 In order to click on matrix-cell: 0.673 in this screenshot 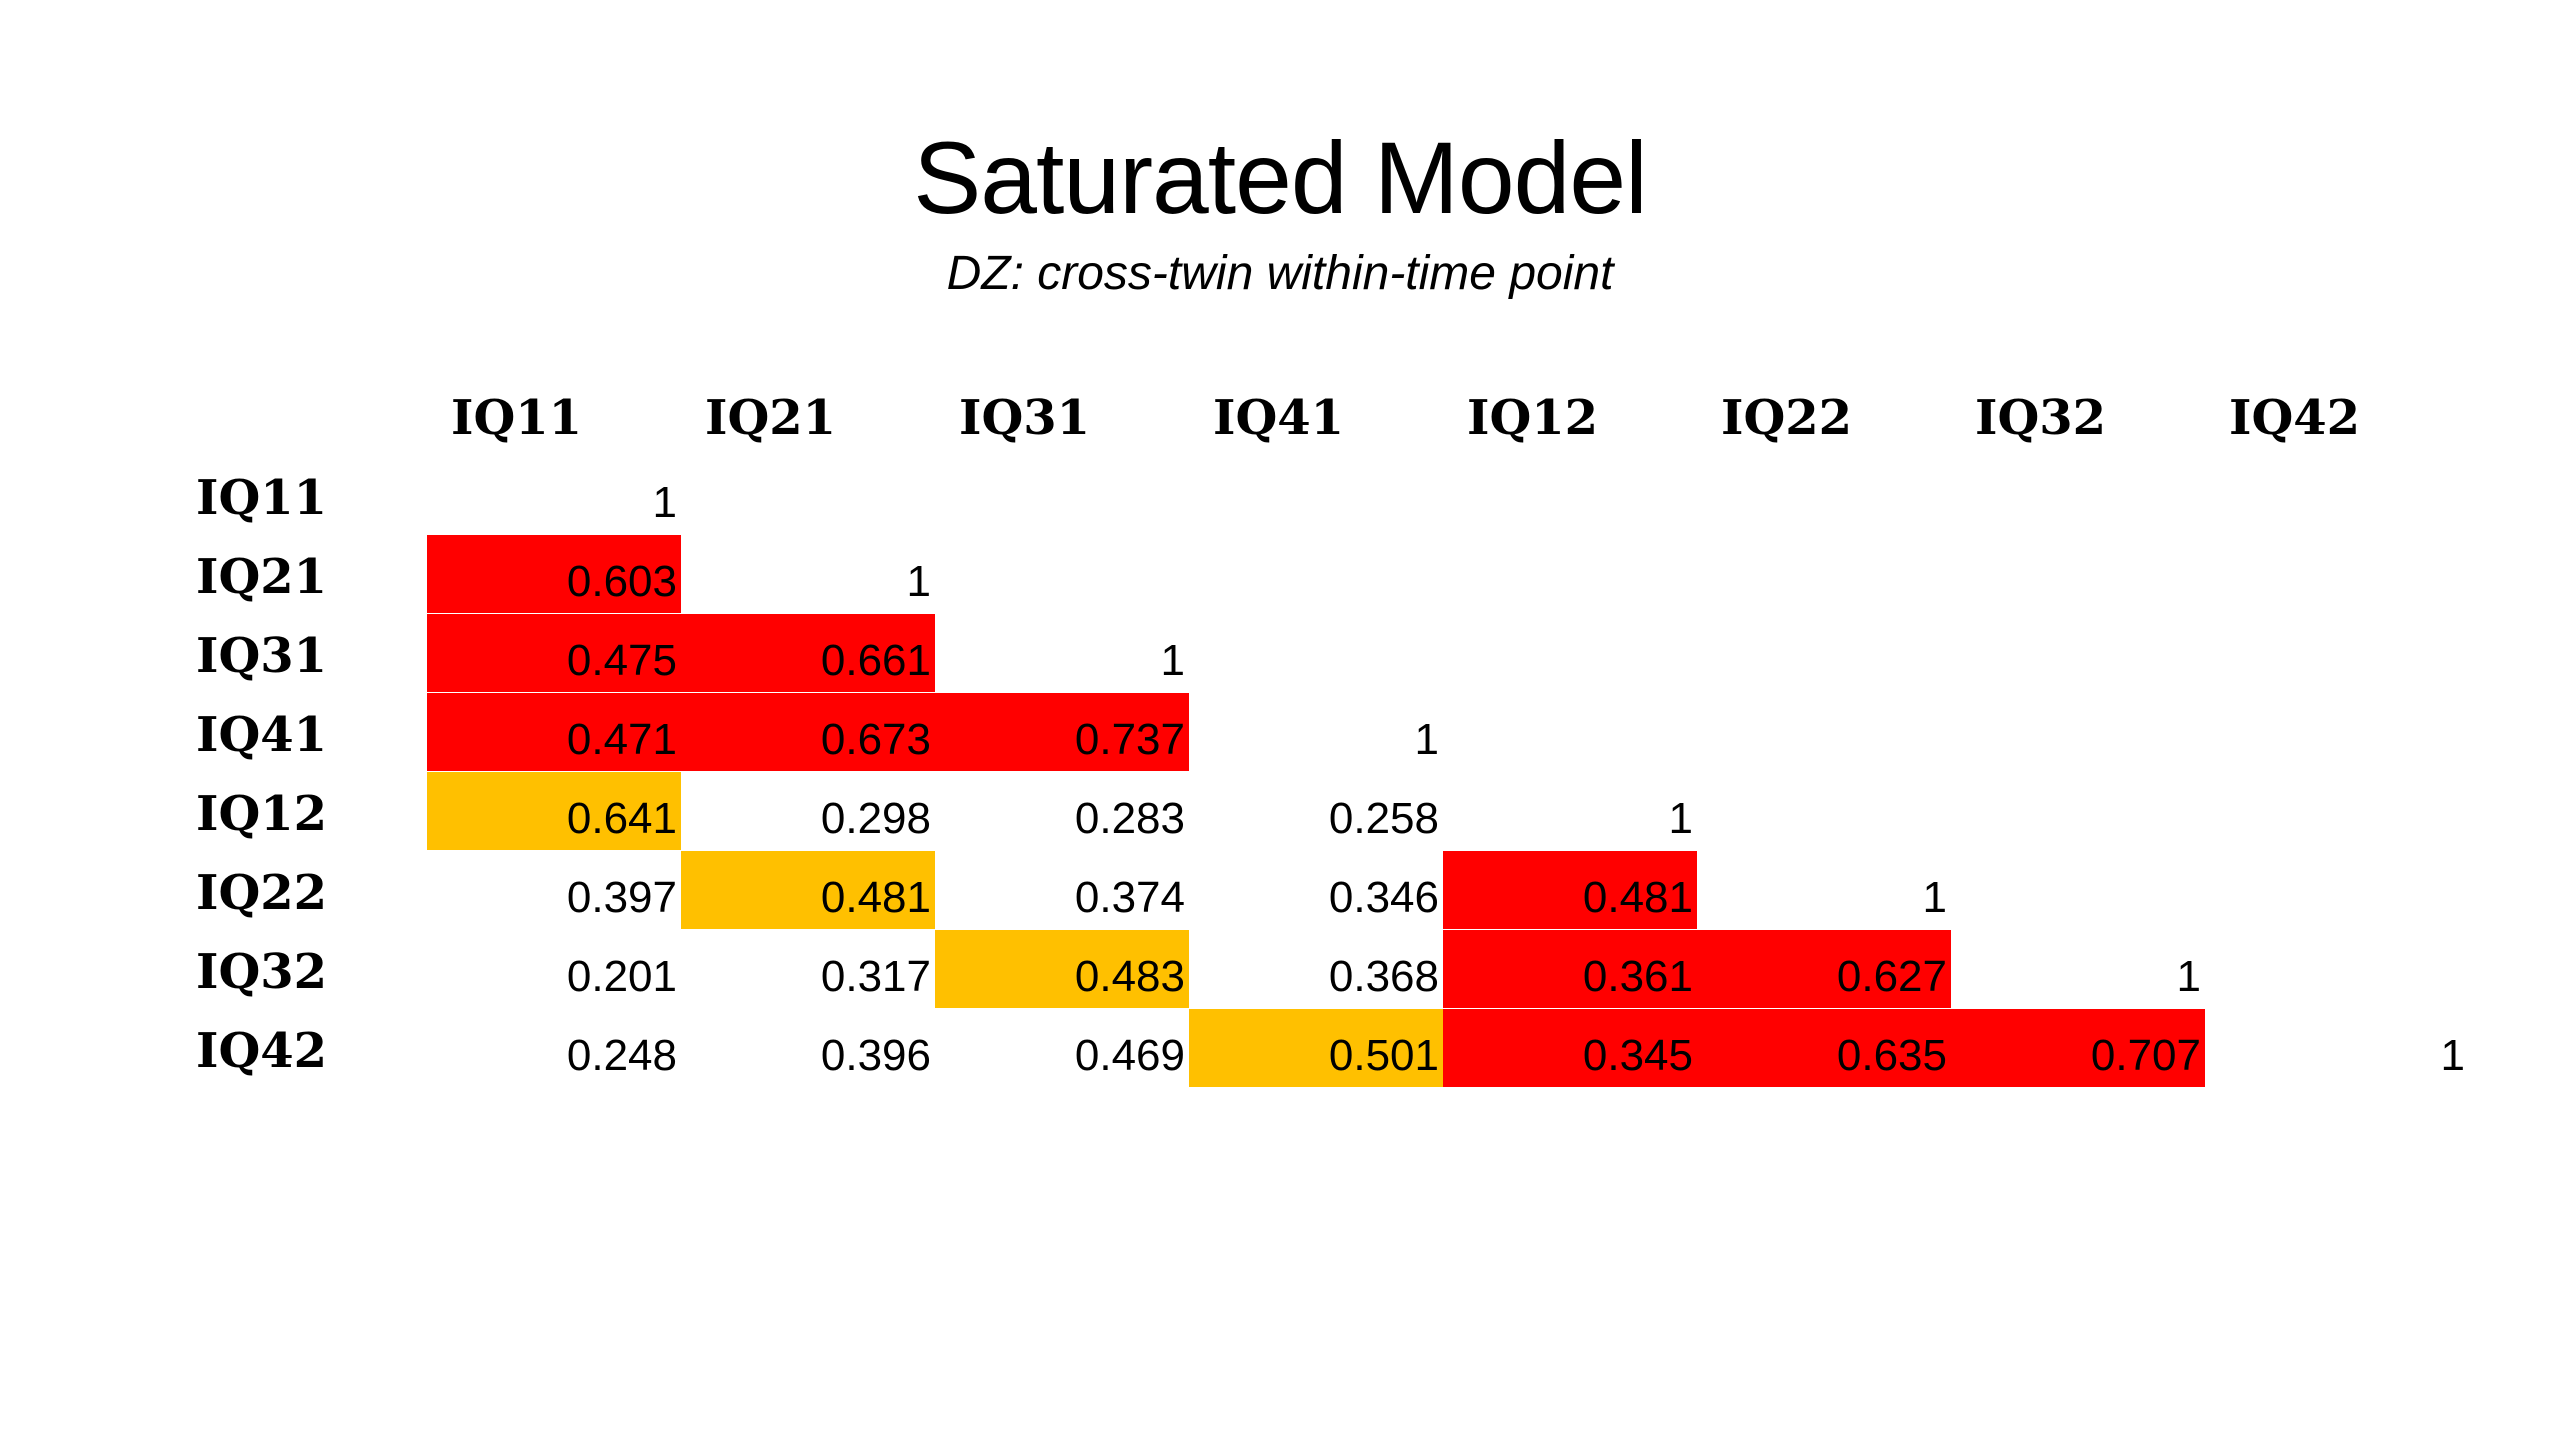, I will do `click(808, 732)`.